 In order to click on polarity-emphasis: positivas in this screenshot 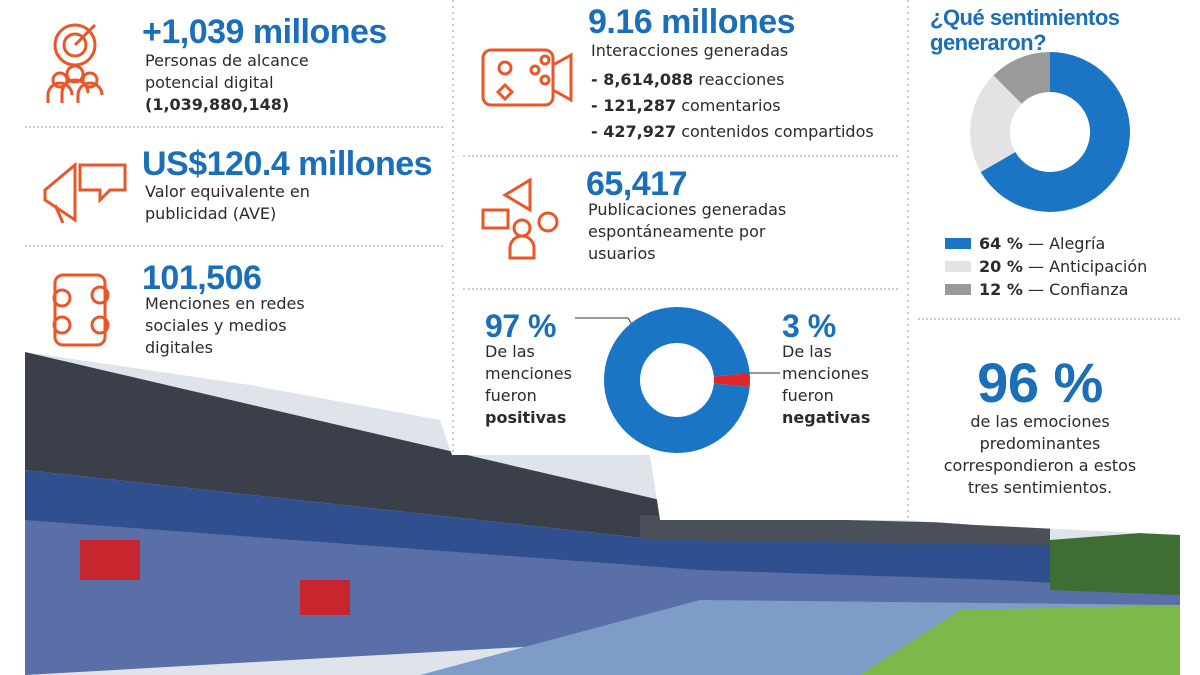, I will do `click(526, 417)`.